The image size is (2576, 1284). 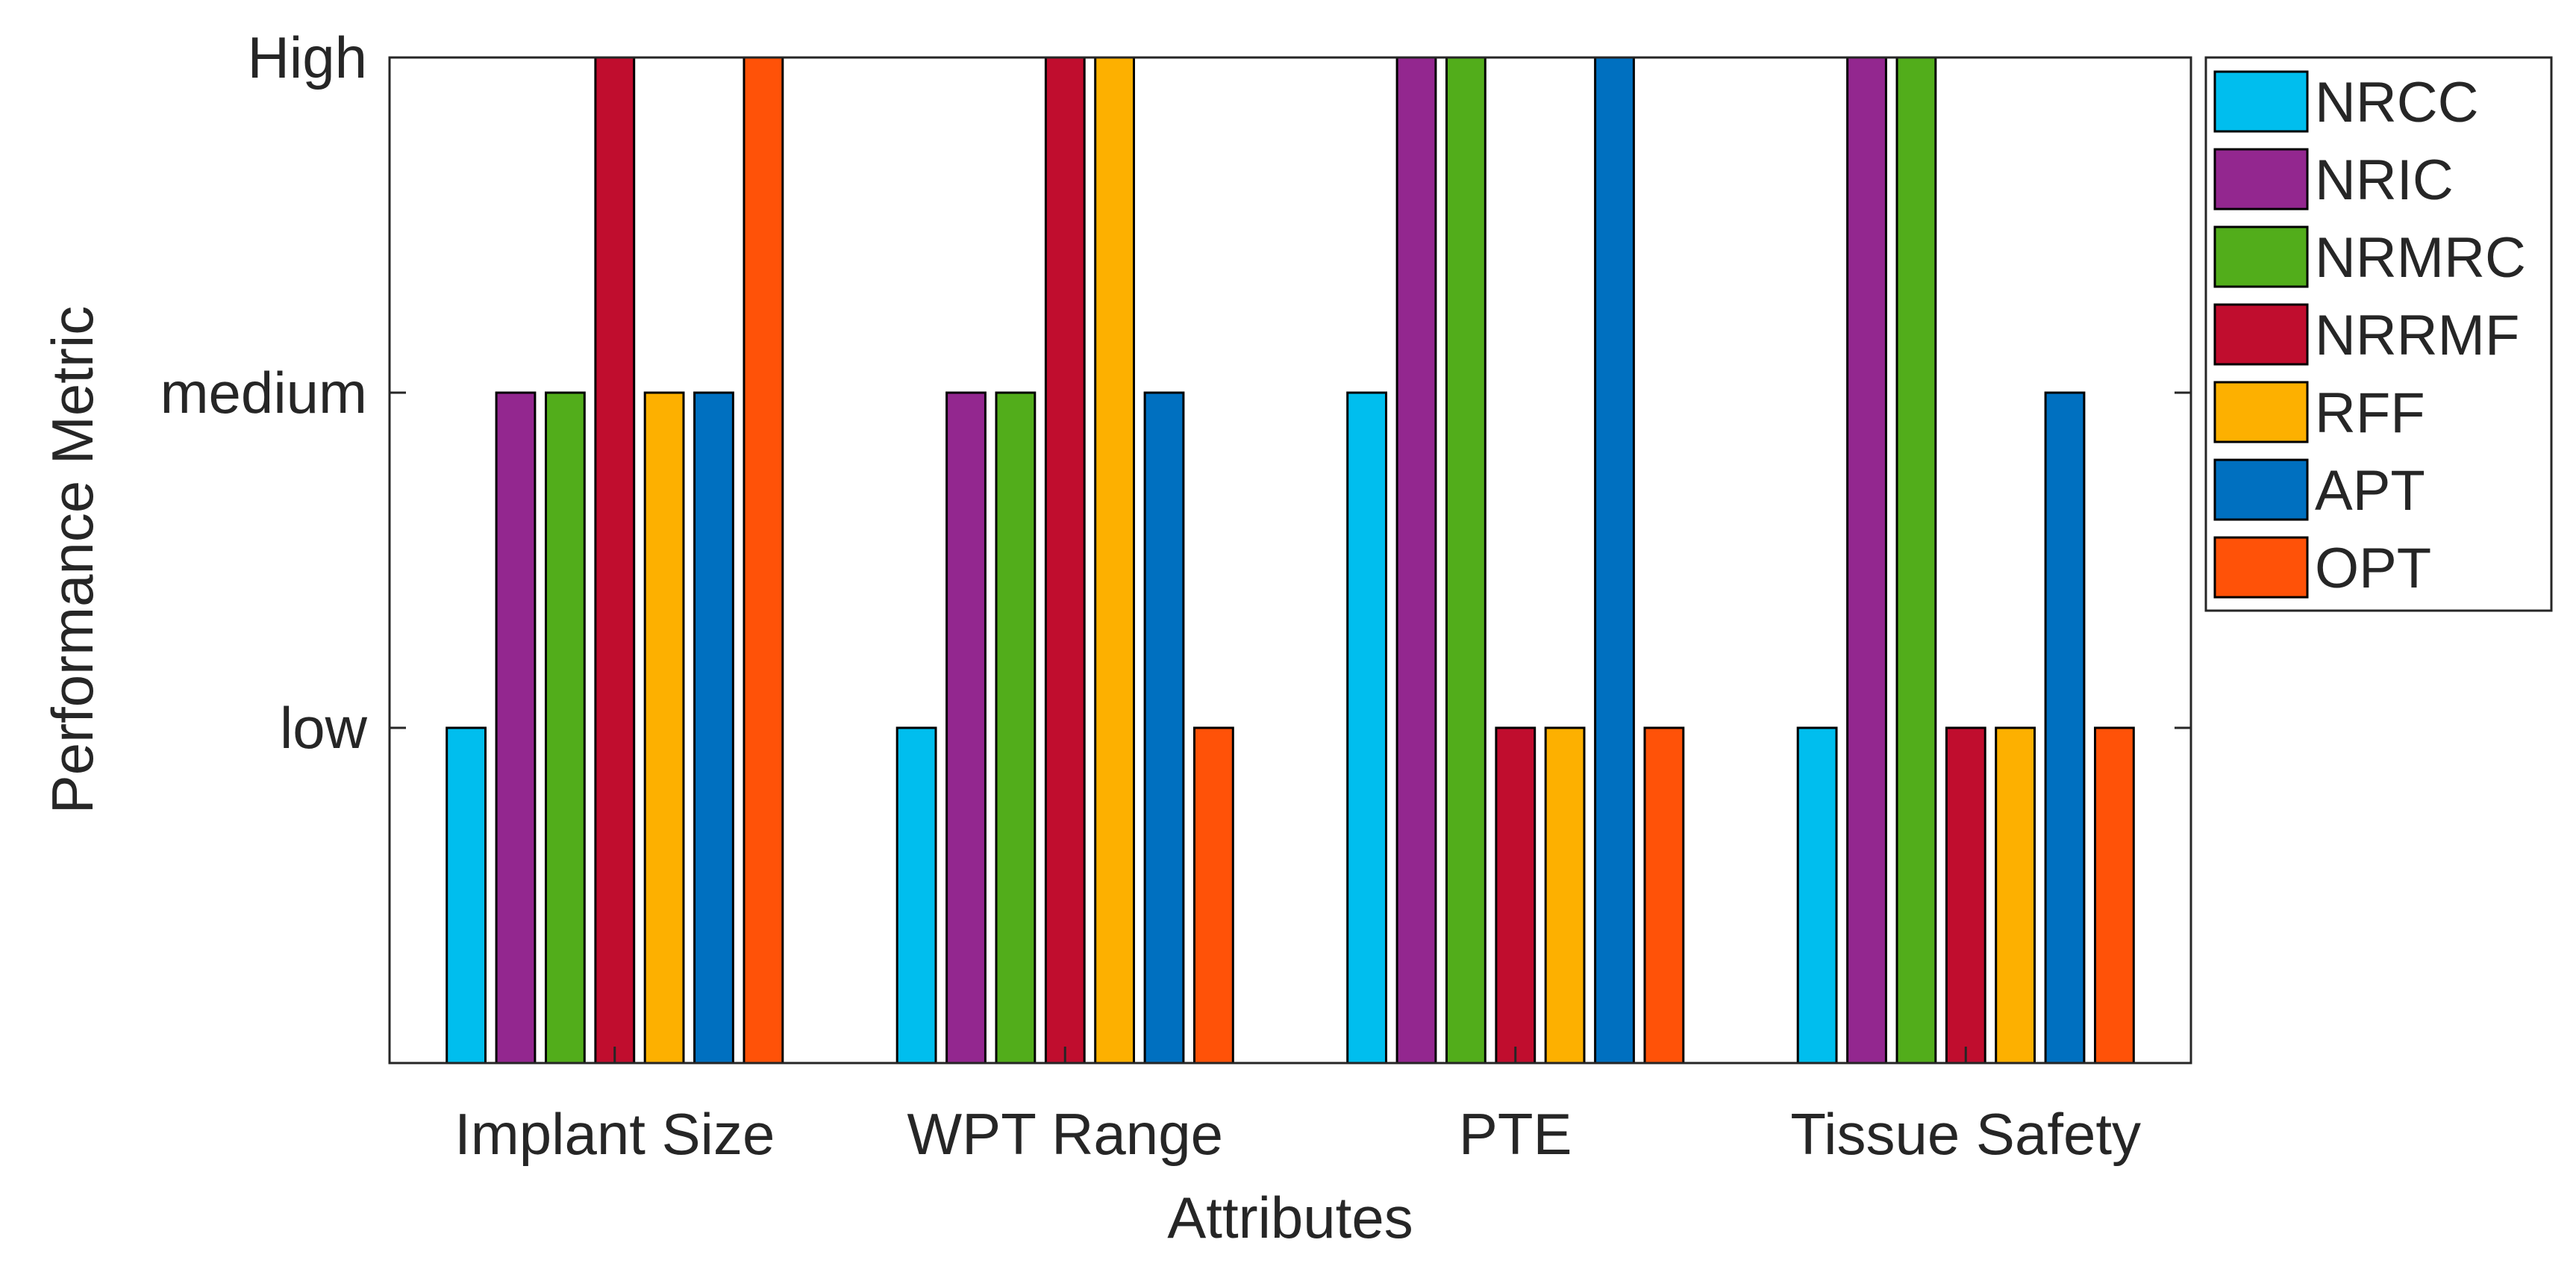 What do you see at coordinates (2373, 568) in the screenshot?
I see `legend-label-opt: OPT` at bounding box center [2373, 568].